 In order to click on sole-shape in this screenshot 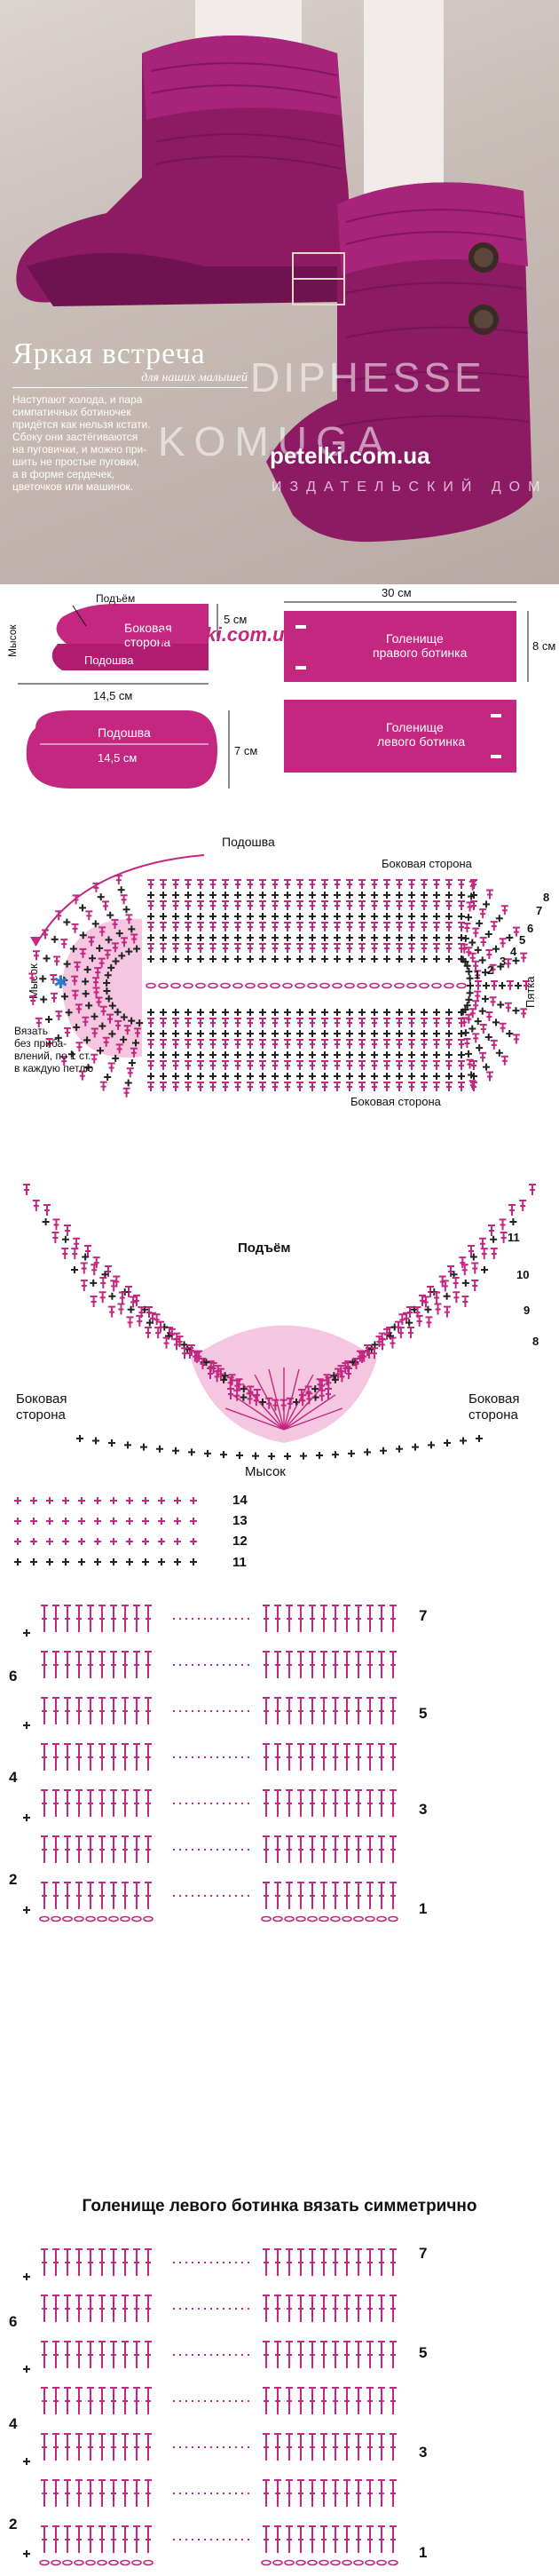, I will do `click(122, 749)`.